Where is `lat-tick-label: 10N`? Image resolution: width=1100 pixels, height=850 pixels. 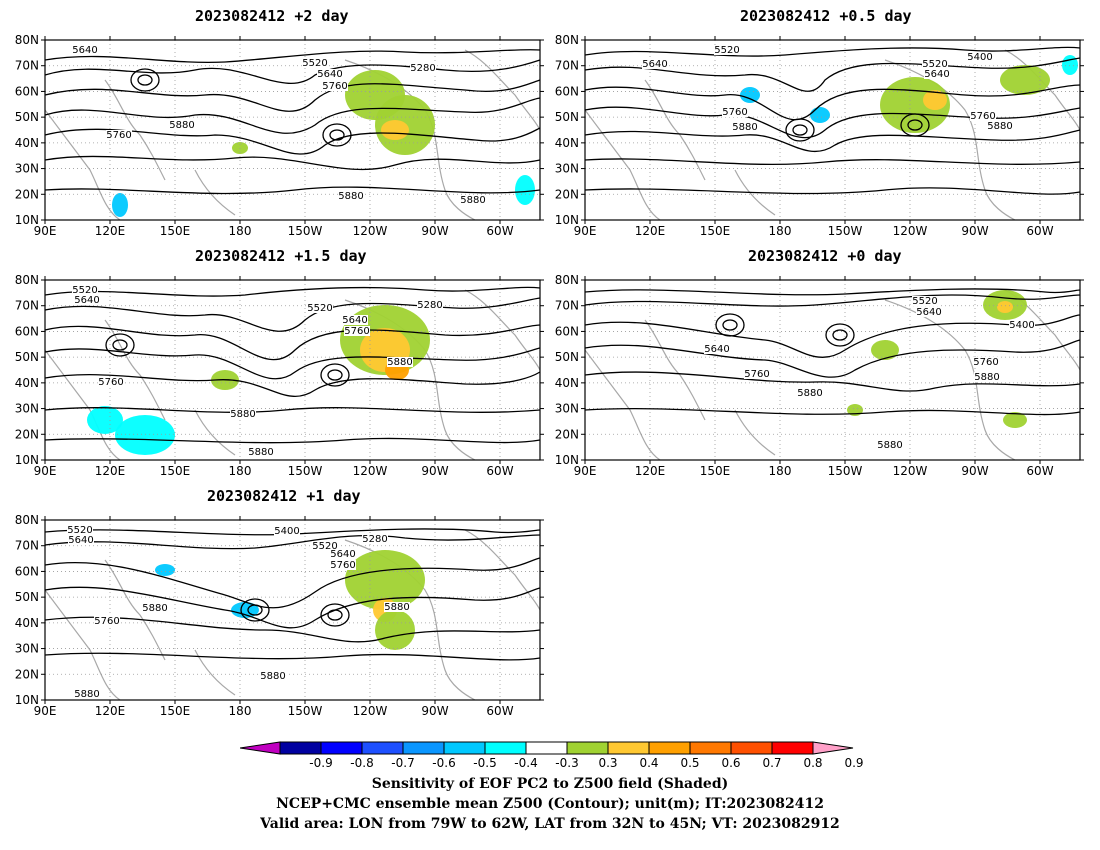 lat-tick-label: 10N is located at coordinates (27, 220).